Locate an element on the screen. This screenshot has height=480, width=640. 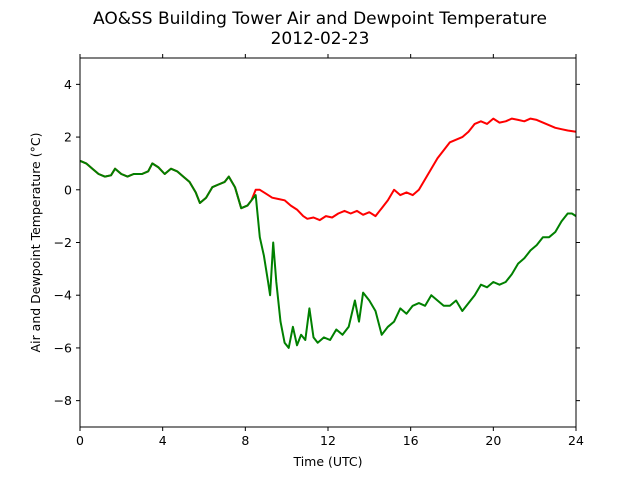
y-tick-label: 2 is located at coordinates (68, 137).